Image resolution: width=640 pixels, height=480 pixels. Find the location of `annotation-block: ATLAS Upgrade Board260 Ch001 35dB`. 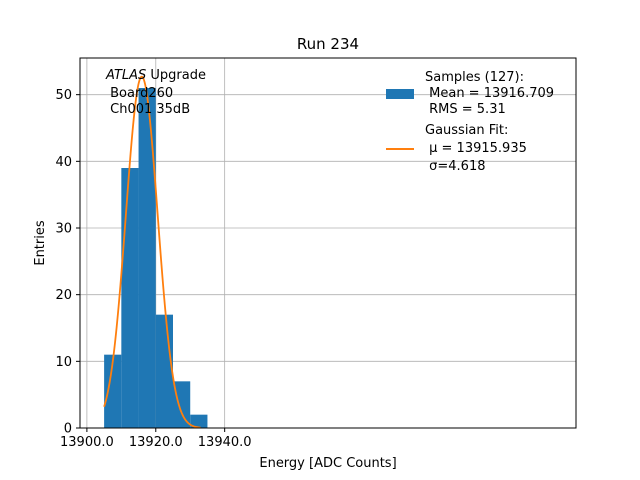

annotation-block: ATLAS Upgrade Board260 Ch001 35dB is located at coordinates (155, 92).